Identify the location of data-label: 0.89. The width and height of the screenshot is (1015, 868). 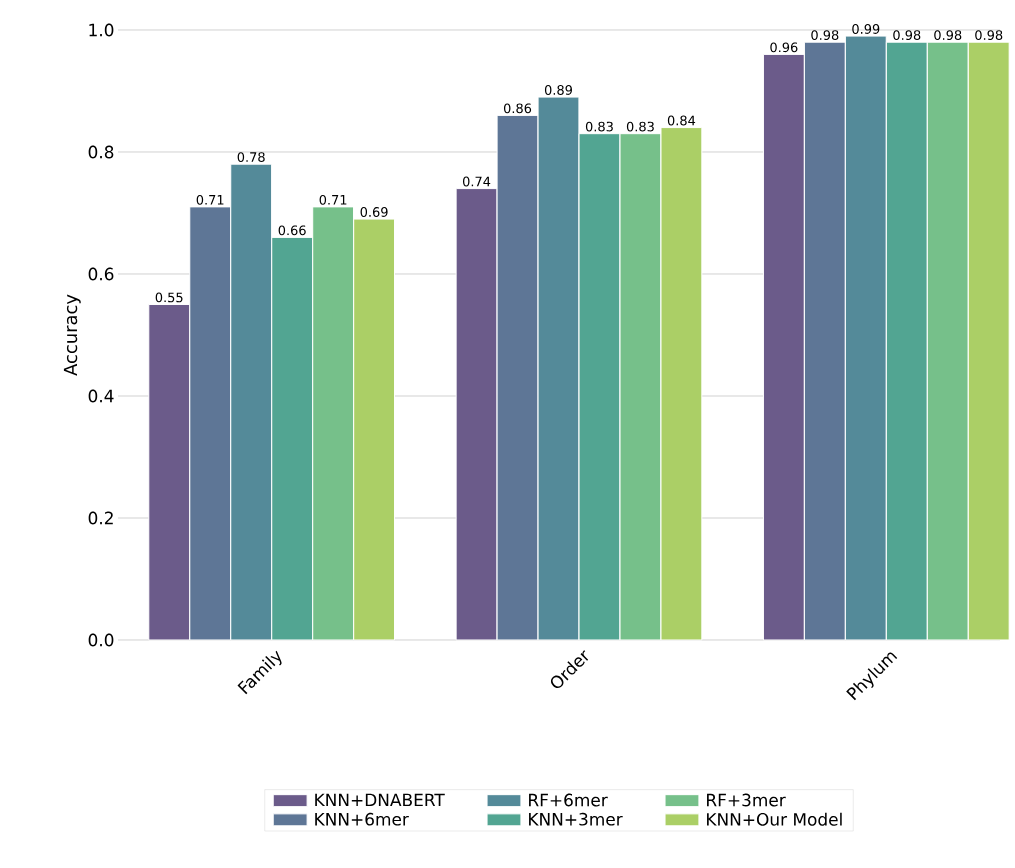
(558, 90).